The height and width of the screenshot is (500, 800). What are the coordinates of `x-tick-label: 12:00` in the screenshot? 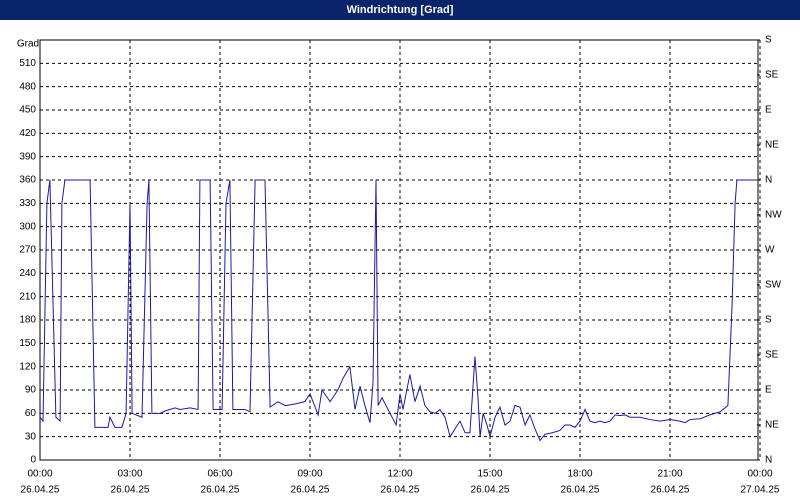 It's located at (399, 474).